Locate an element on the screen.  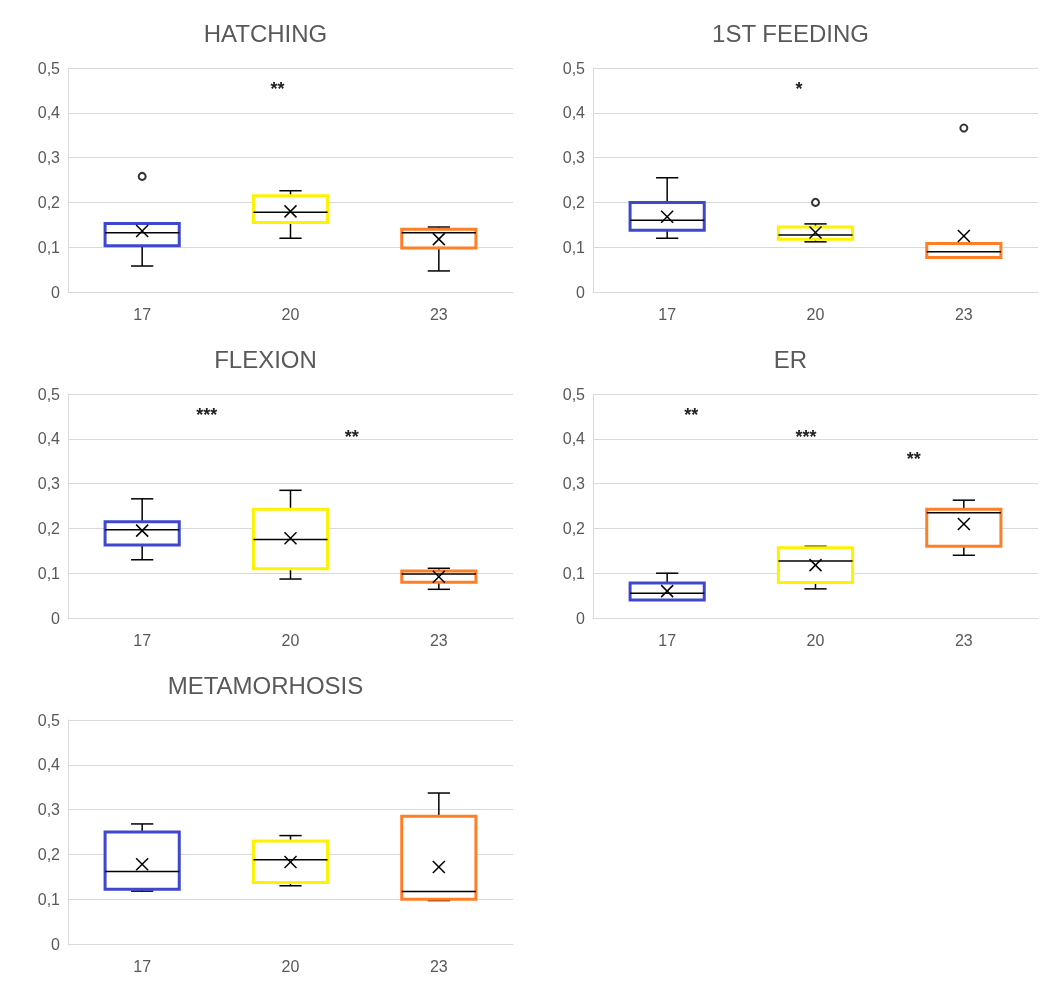
chart-title: ER is located at coordinates (790, 359).